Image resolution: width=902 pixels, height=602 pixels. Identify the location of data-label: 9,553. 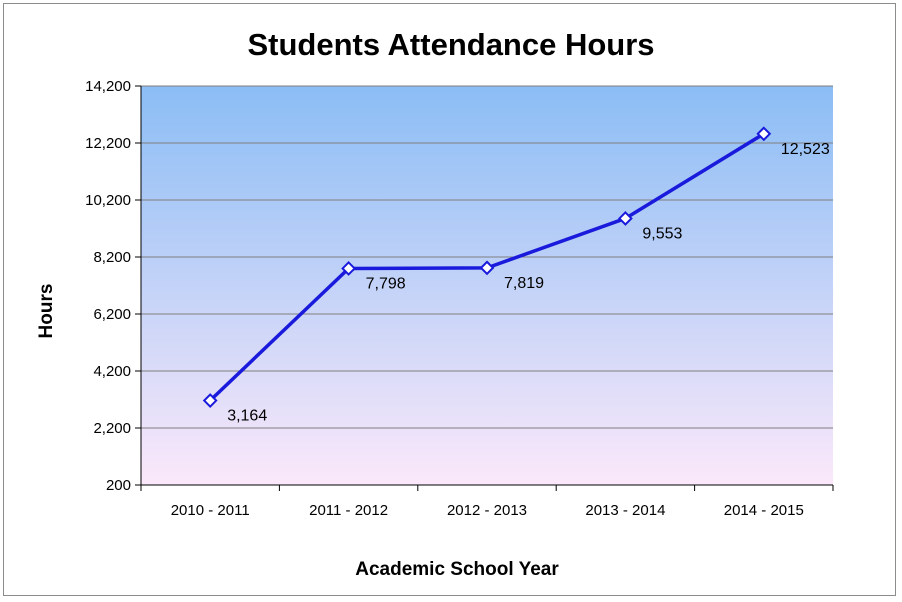
(662, 233).